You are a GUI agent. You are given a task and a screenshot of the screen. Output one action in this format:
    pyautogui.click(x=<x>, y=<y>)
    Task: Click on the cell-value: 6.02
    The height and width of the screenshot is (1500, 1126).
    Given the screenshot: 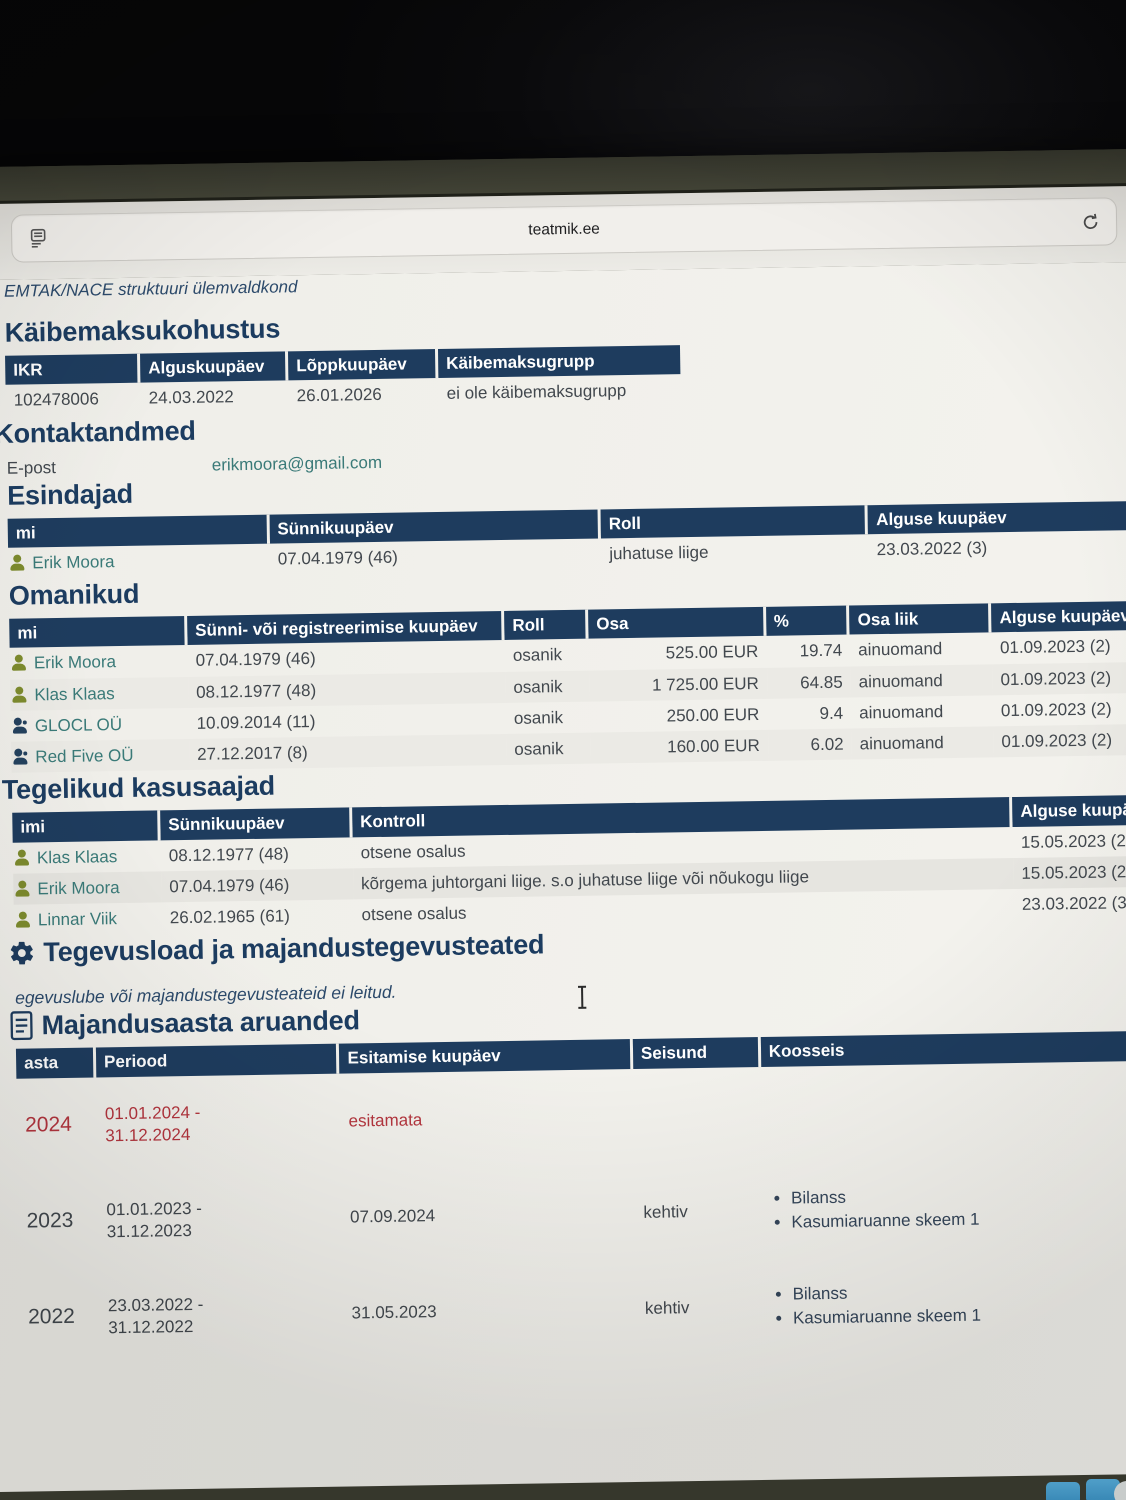 What is the action you would take?
    pyautogui.click(x=827, y=744)
    